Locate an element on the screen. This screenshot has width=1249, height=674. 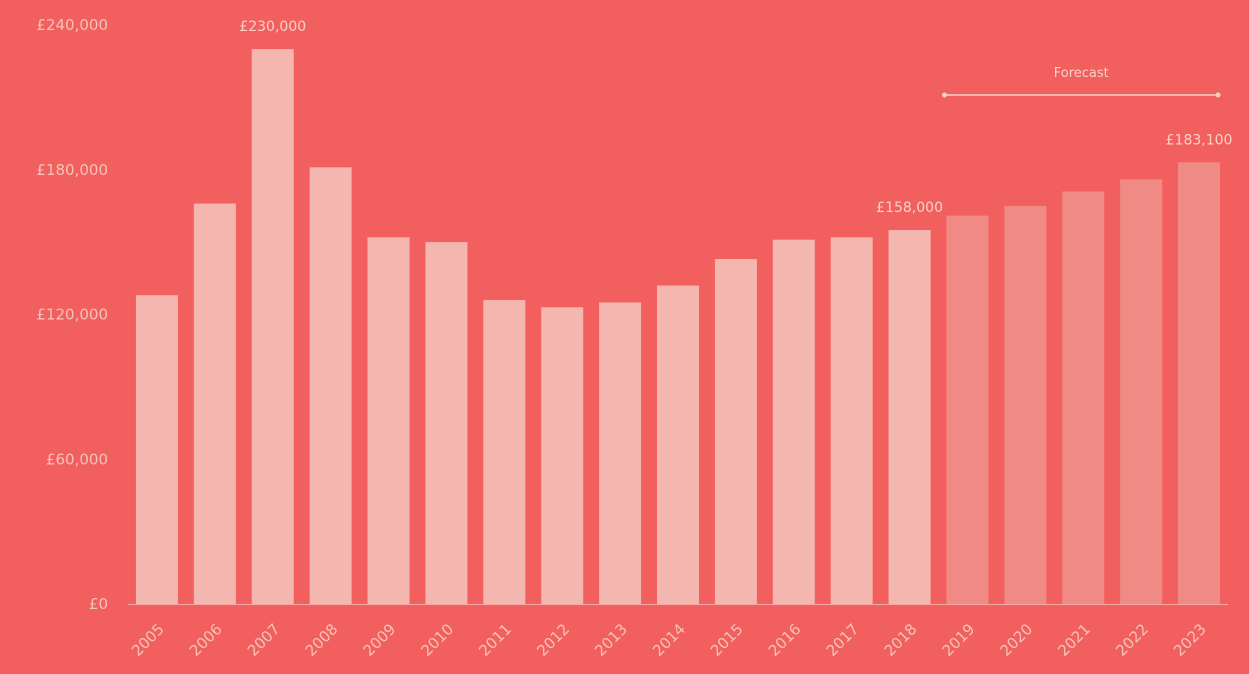
bar-2023 is located at coordinates (1199, 383).